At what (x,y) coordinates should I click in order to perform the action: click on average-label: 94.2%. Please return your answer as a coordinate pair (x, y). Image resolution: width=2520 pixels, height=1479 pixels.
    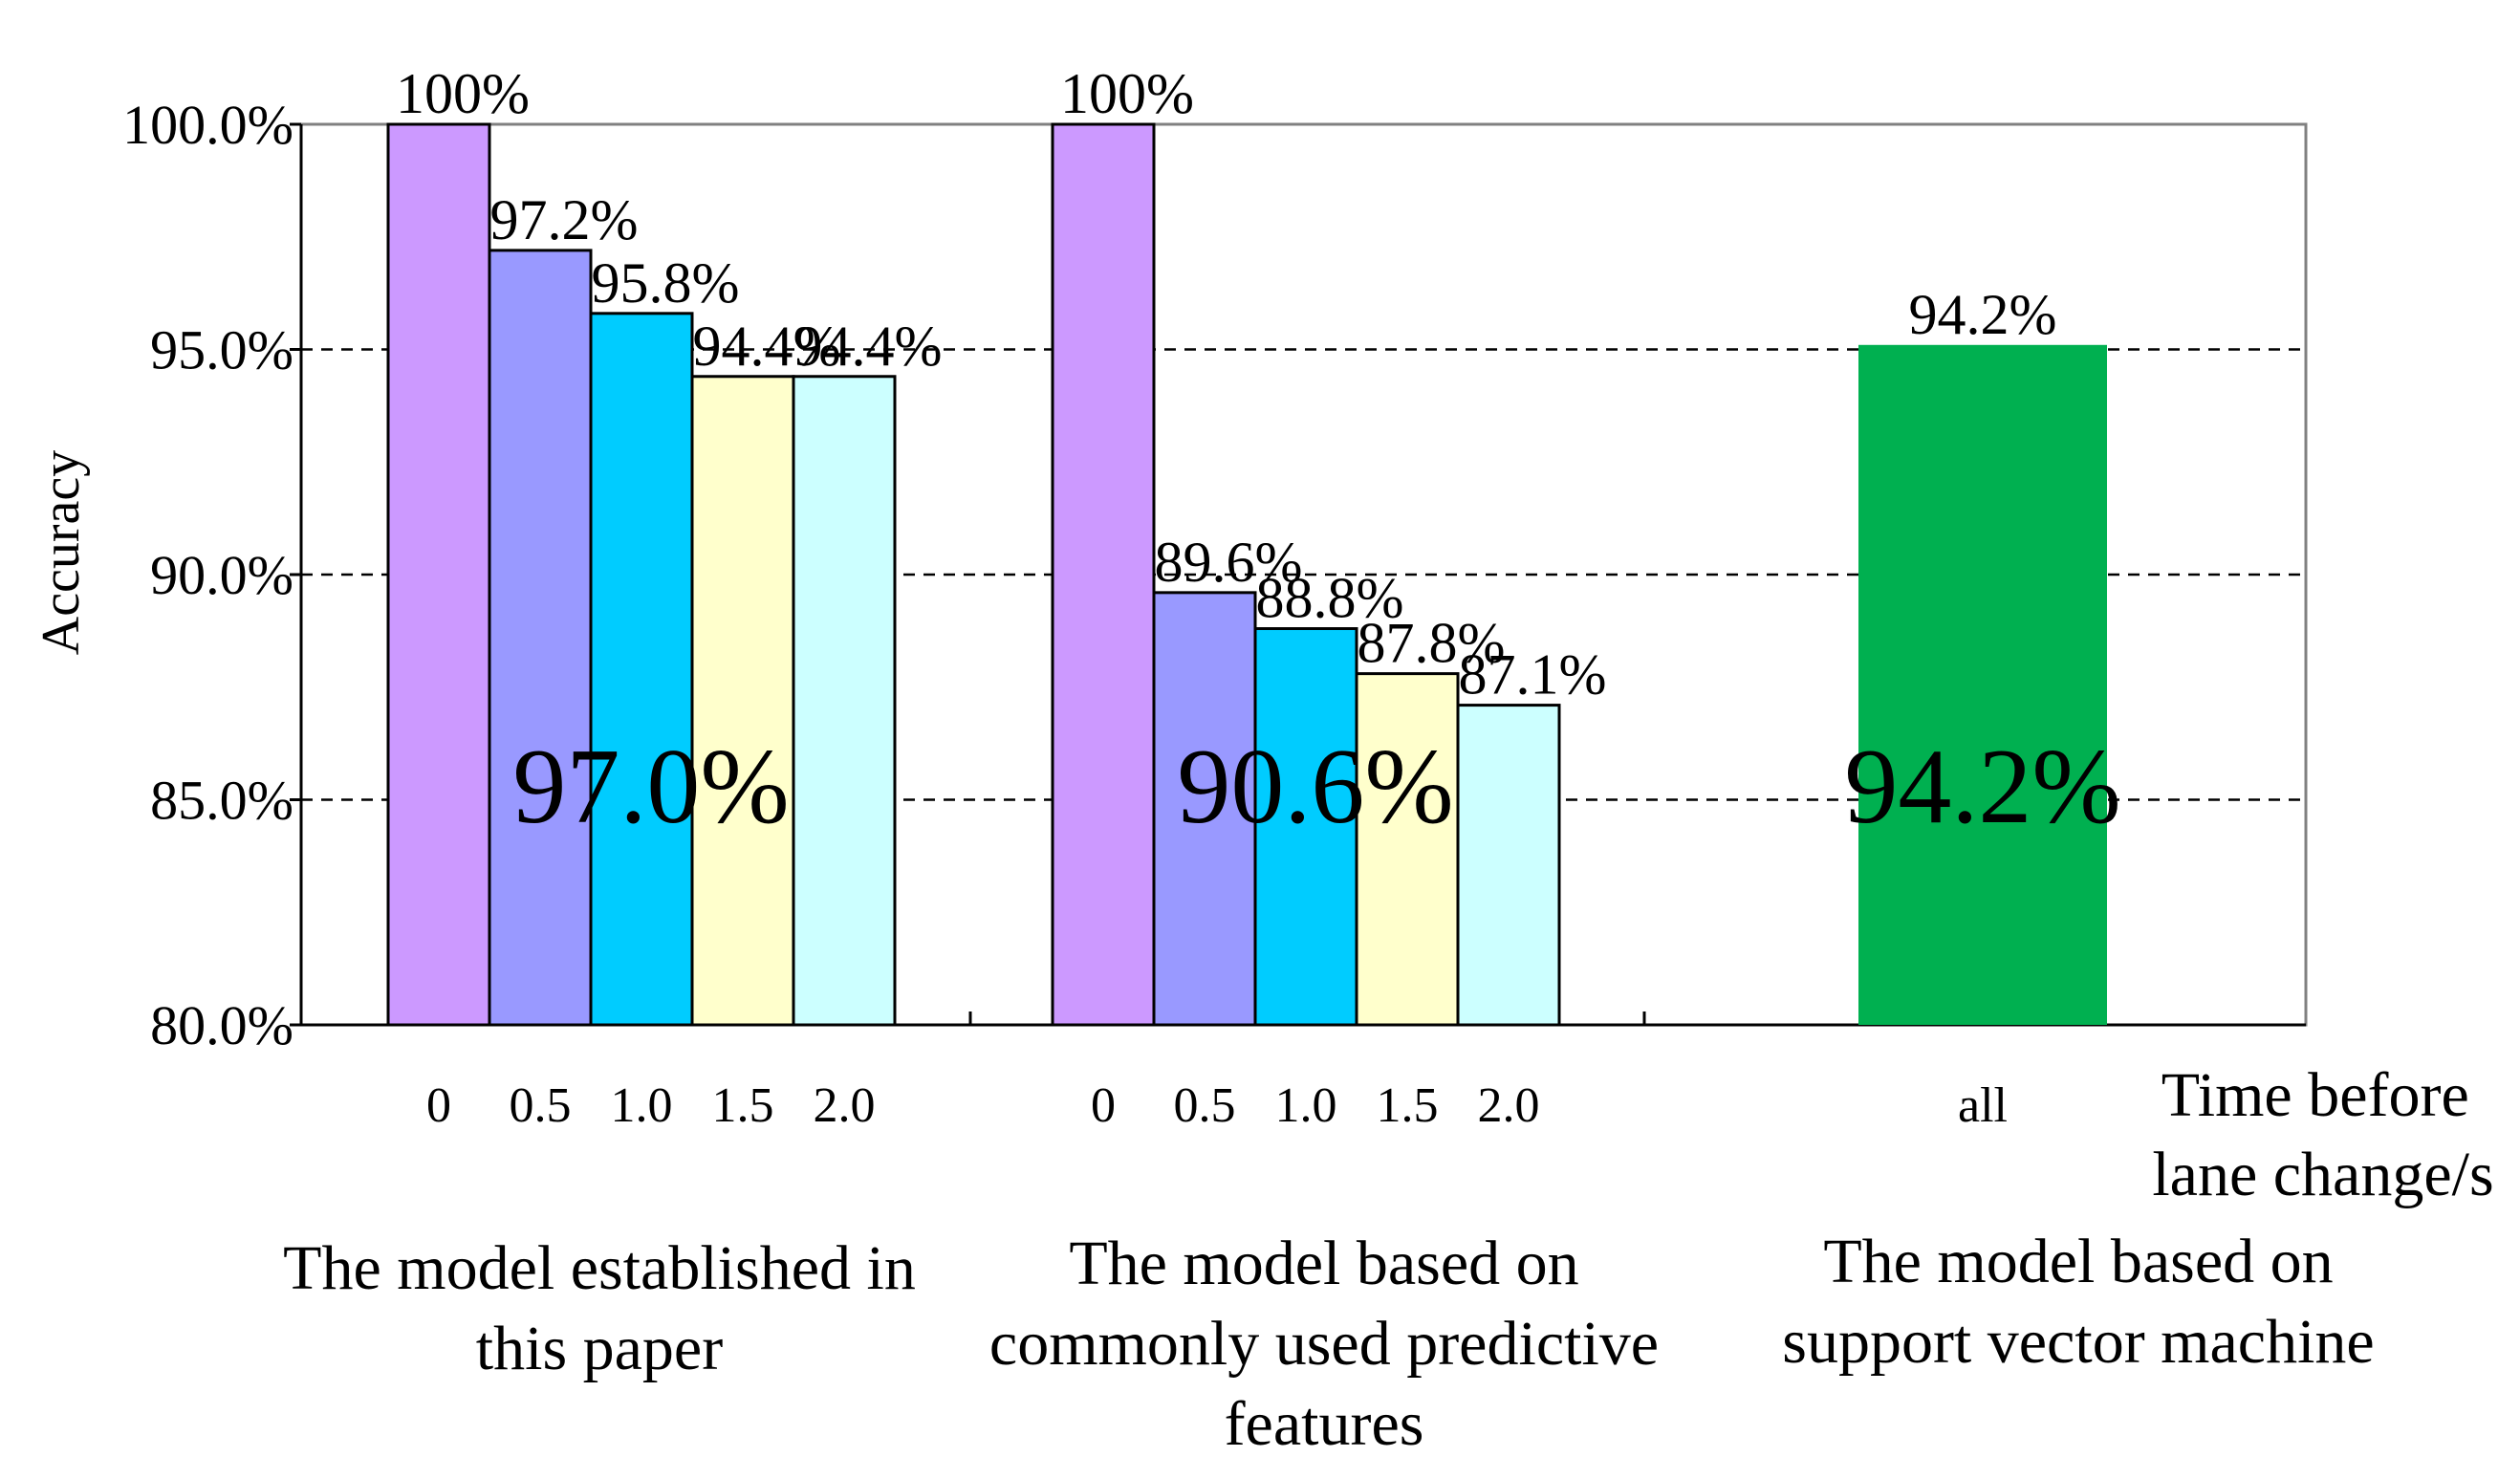
    Looking at the image, I should click on (1982, 787).